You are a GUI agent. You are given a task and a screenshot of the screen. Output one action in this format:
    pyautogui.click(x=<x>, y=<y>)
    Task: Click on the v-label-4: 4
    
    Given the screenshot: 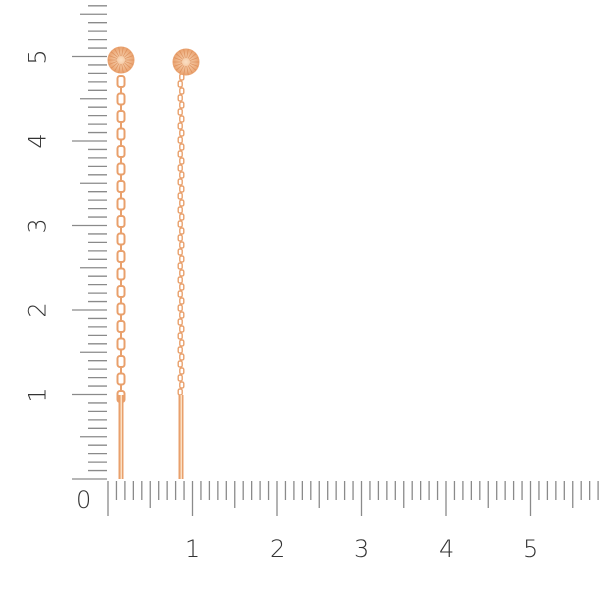 What is the action you would take?
    pyautogui.click(x=37, y=141)
    